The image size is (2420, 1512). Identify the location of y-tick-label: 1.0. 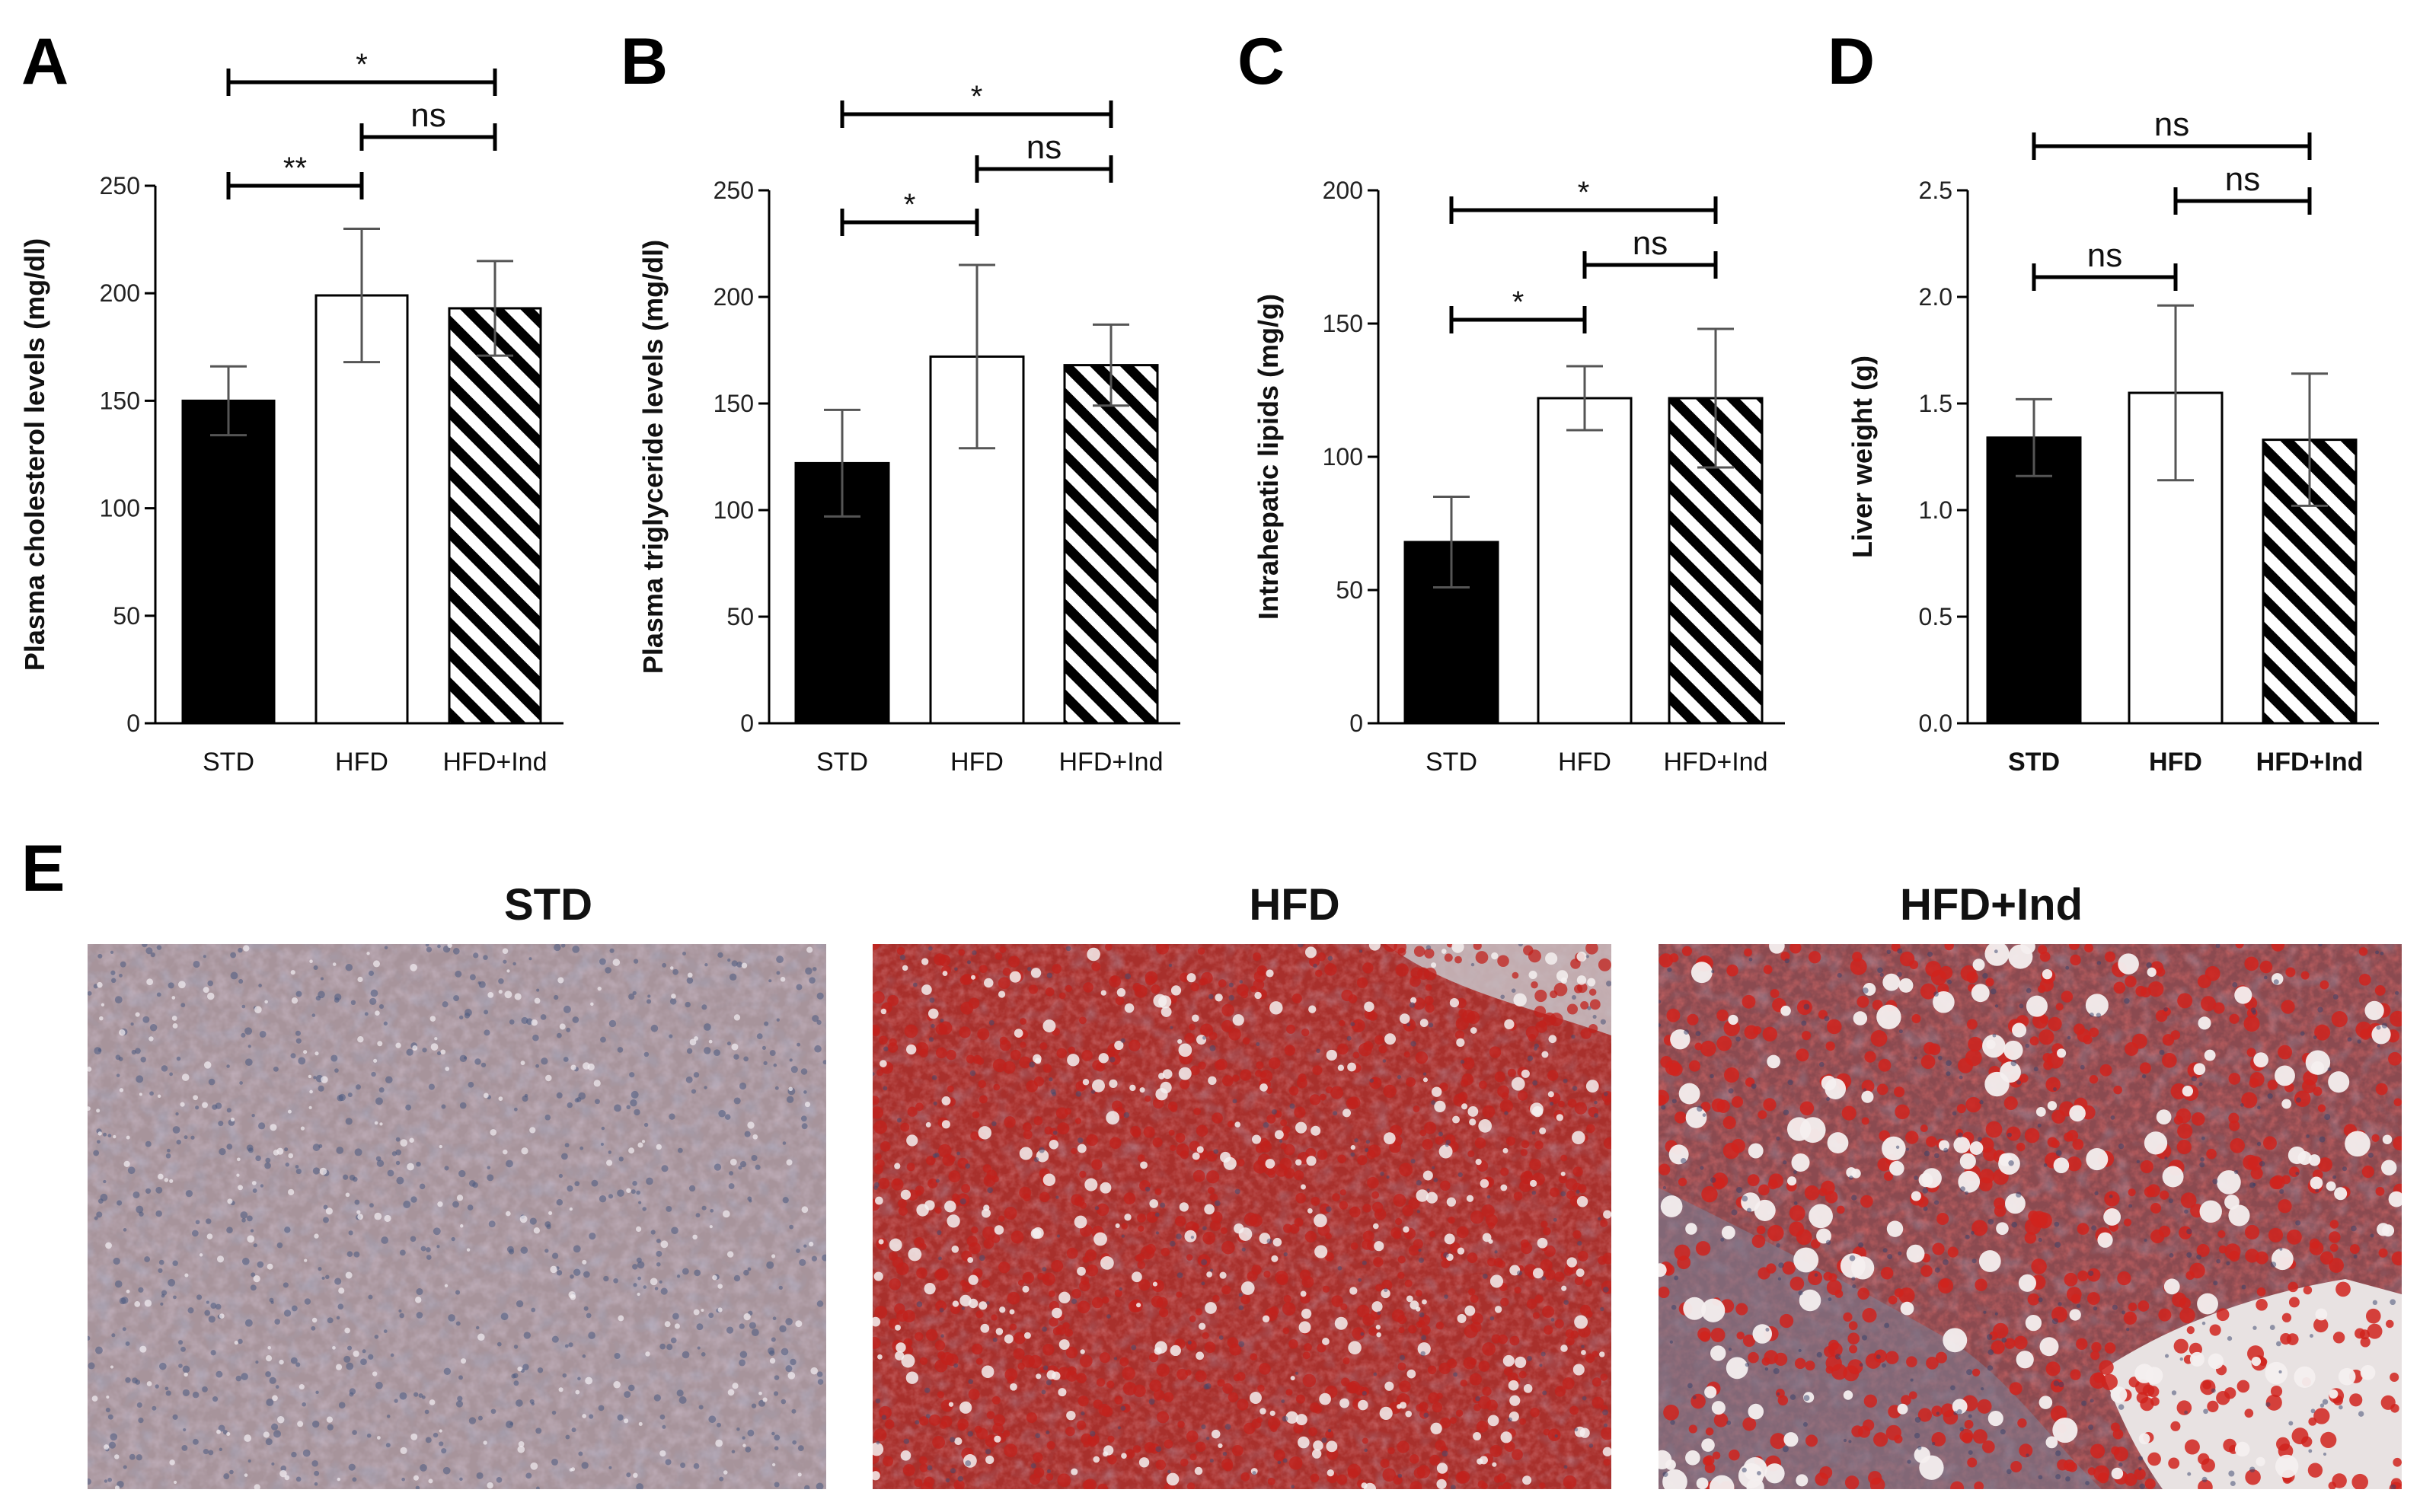
(1935, 510).